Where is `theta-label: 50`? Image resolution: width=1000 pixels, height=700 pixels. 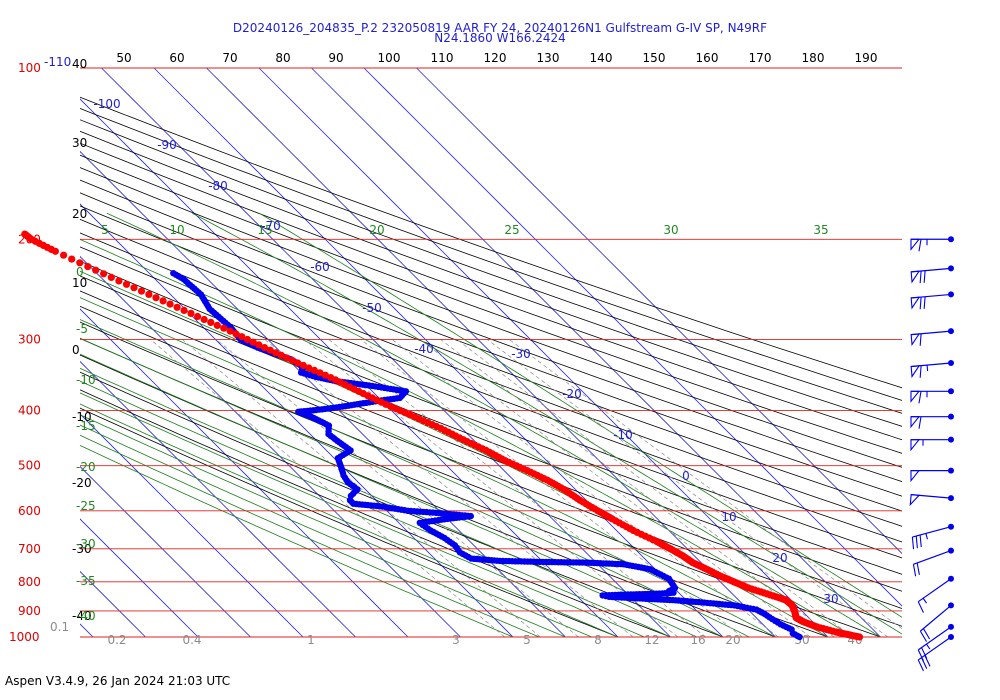
theta-label: 50 is located at coordinates (123, 58).